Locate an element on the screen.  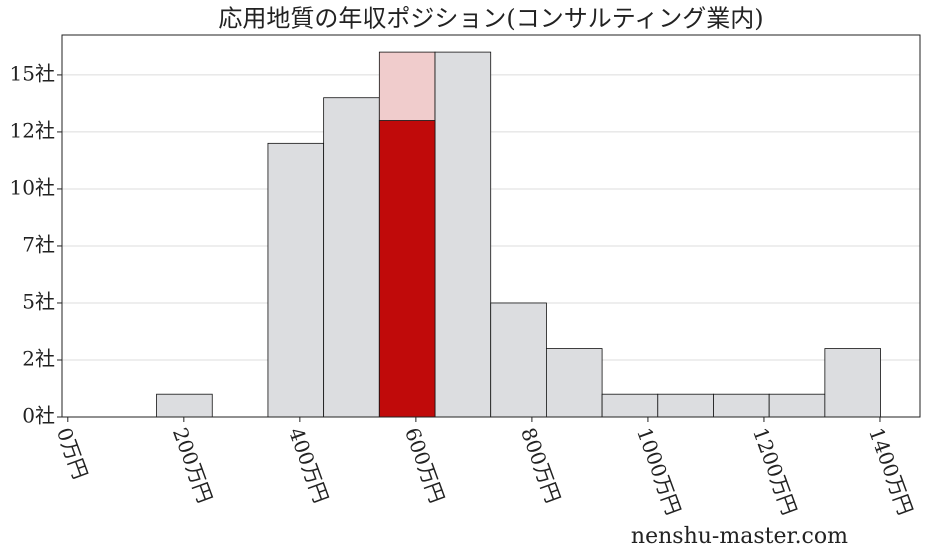
y-tick-label: 15社 is located at coordinates (32, 73).